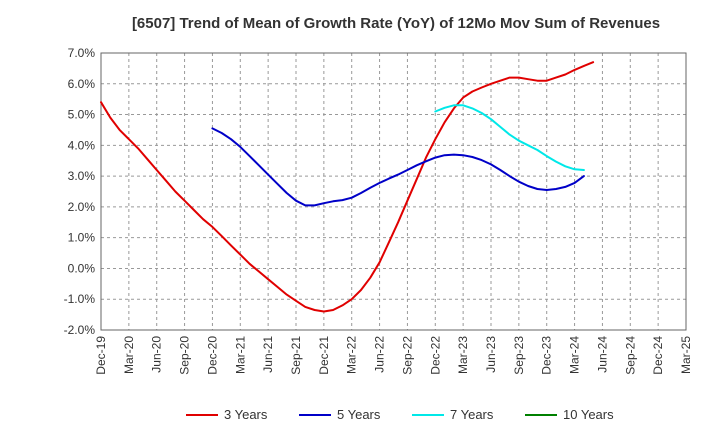 Image resolution: width=720 pixels, height=445 pixels. I want to click on y-tick-label: -2.0%, so click(80, 330).